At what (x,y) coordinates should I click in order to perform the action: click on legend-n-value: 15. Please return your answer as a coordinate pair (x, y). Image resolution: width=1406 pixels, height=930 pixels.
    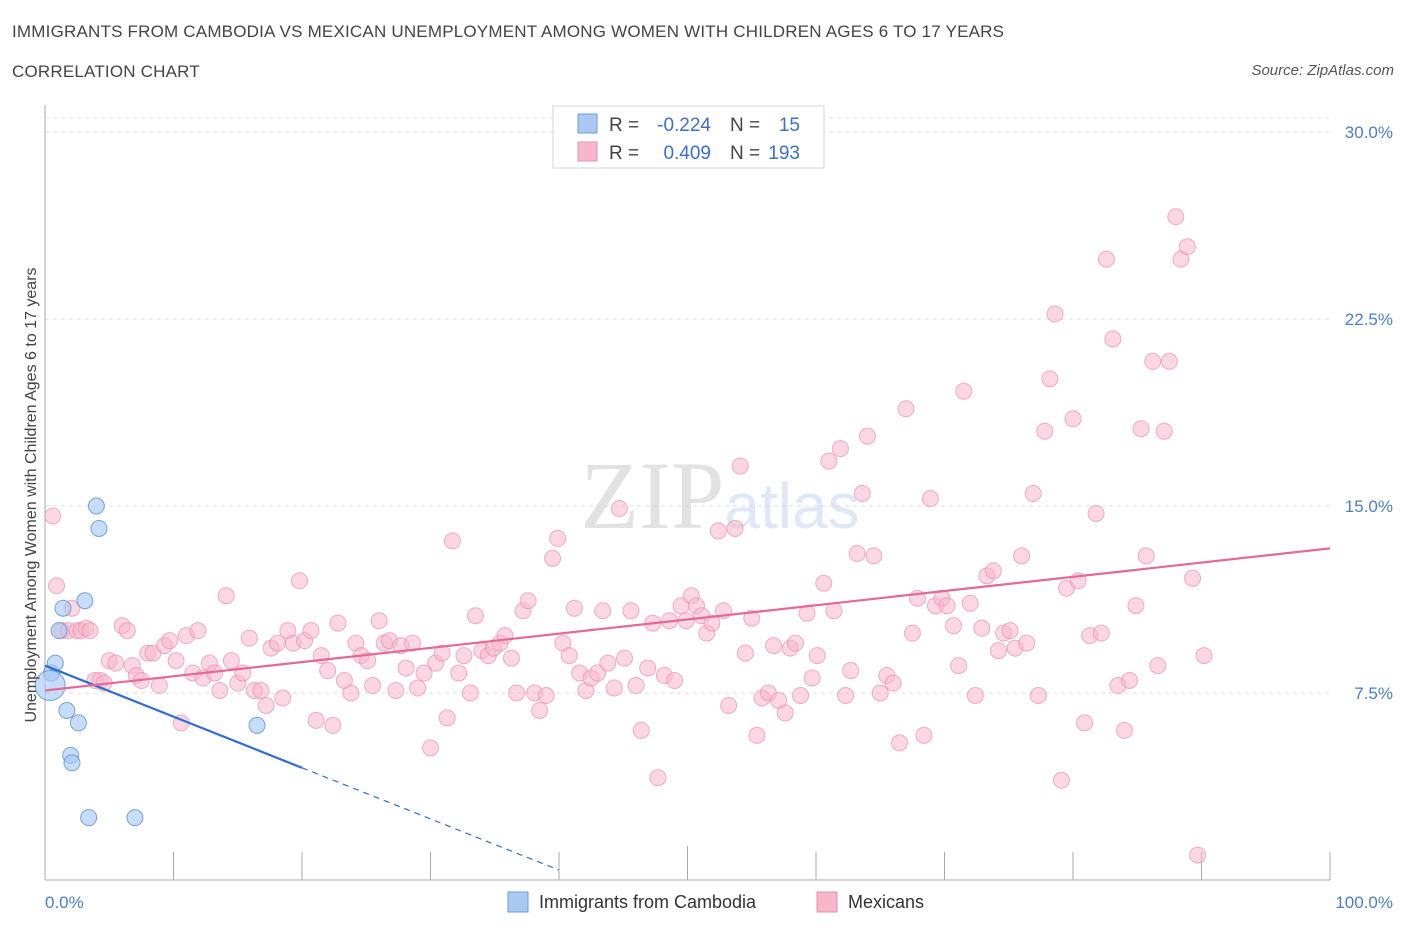
    Looking at the image, I should click on (789, 125).